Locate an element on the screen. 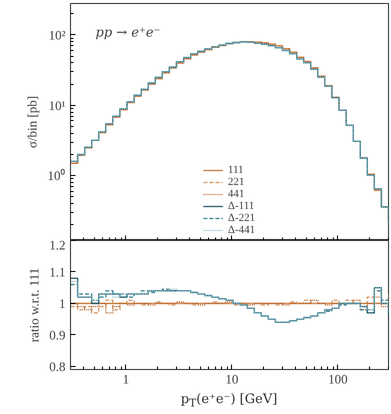 This screenshot has height=414, width=391. legend-label: Δ-111 is located at coordinates (241, 206).